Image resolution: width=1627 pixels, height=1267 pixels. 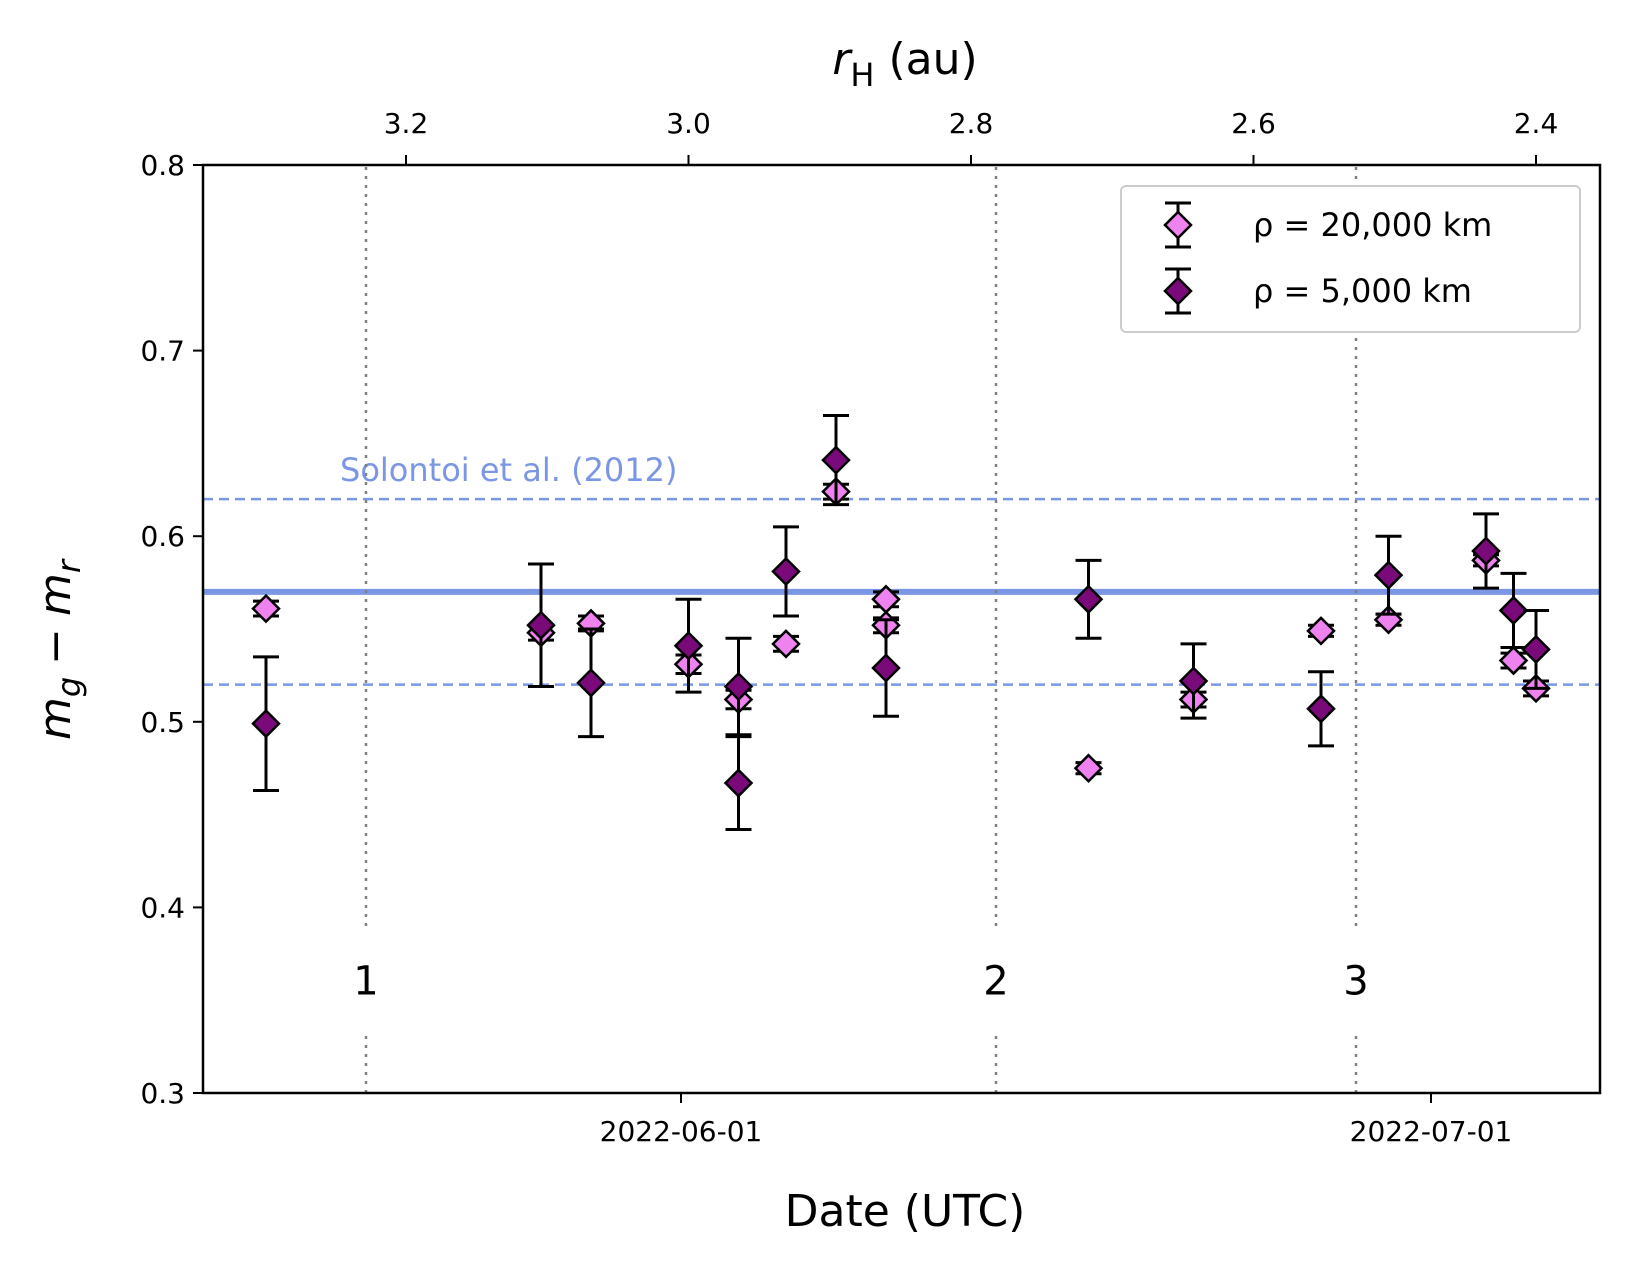 What do you see at coordinates (365, 982) in the screenshot?
I see `region-label-1: 1` at bounding box center [365, 982].